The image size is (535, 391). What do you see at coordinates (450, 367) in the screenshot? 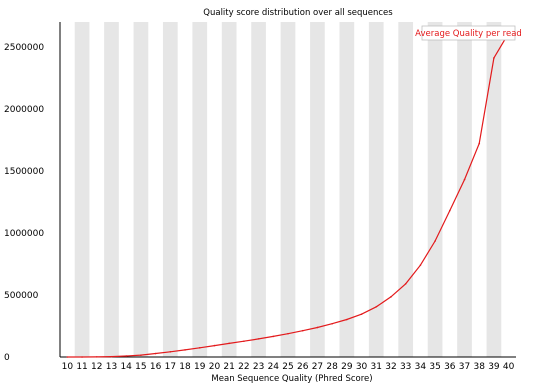
I see `x-tick-label: 36` at bounding box center [450, 367].